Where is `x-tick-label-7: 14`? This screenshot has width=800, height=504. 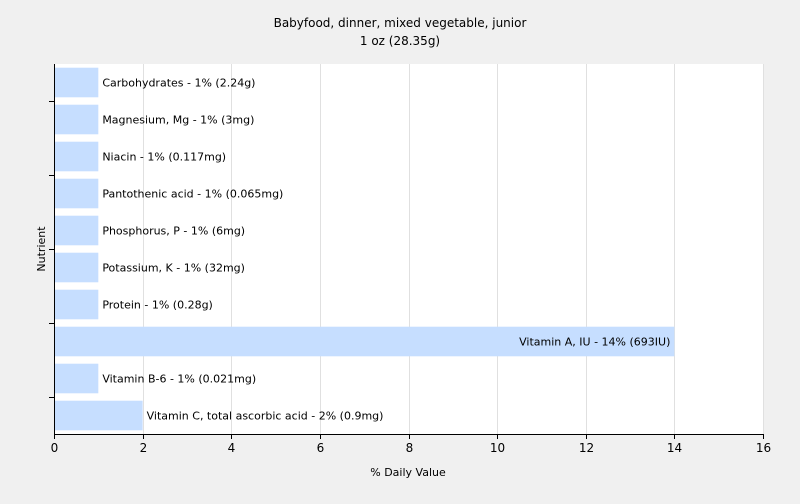
x-tick-label-7: 14 is located at coordinates (674, 448).